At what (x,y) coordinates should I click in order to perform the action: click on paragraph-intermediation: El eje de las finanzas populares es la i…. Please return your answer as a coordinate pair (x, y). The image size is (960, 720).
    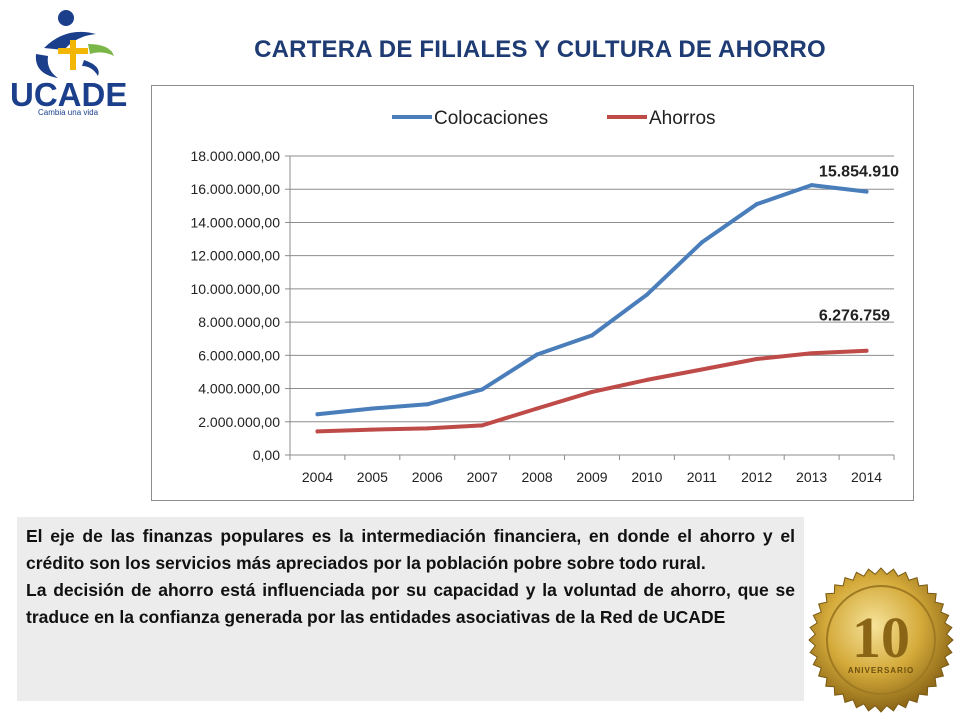
    Looking at the image, I should click on (410, 549).